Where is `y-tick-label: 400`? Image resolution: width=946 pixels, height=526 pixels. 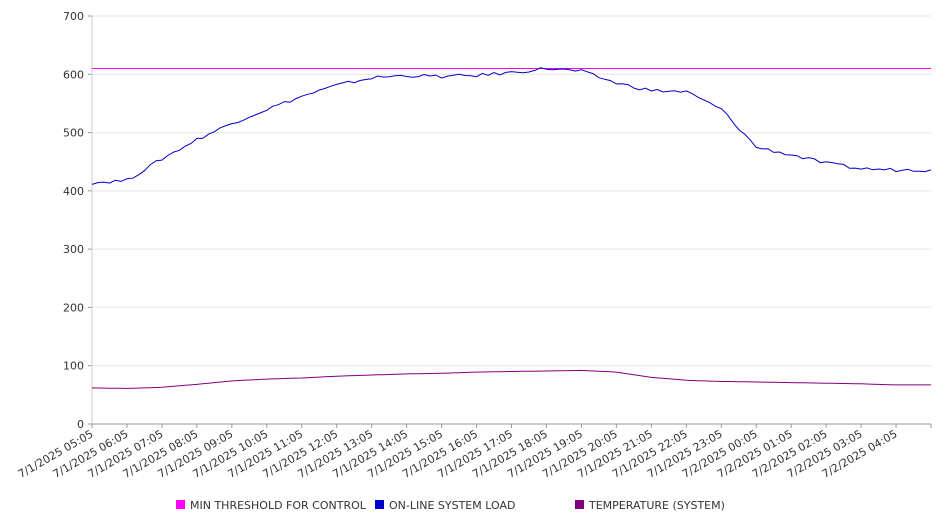 y-tick-label: 400 is located at coordinates (73, 191).